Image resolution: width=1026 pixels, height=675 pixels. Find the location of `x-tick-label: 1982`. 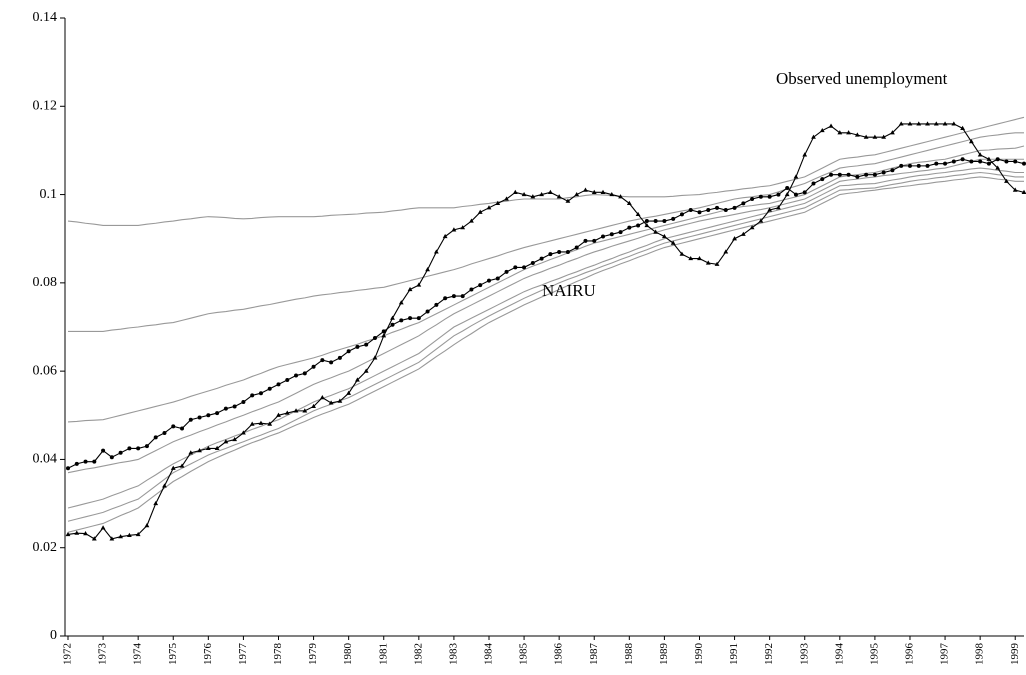

x-tick-label: 1982 is located at coordinates (418, 654).